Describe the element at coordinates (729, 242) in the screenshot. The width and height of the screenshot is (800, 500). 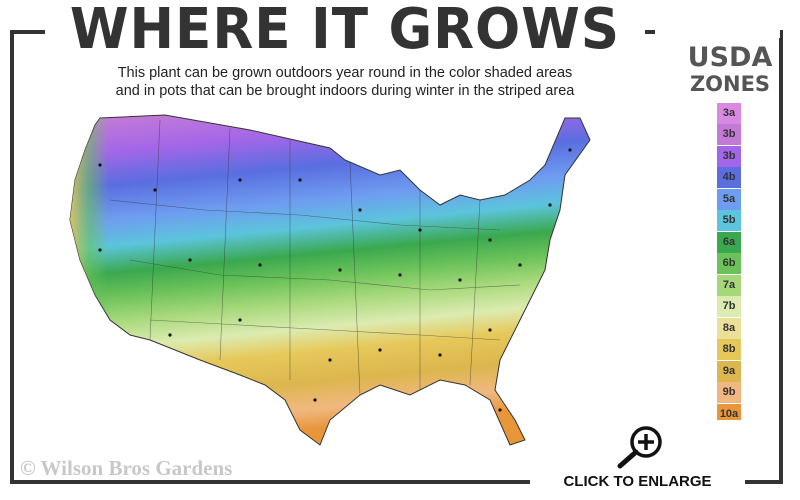
I see `legend-zone-6a: 6a` at that location.